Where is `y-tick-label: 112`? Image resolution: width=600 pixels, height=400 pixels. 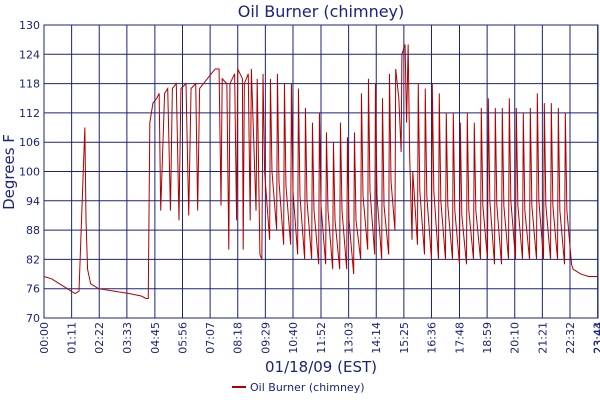
y-tick-label: 112 is located at coordinates (29, 113).